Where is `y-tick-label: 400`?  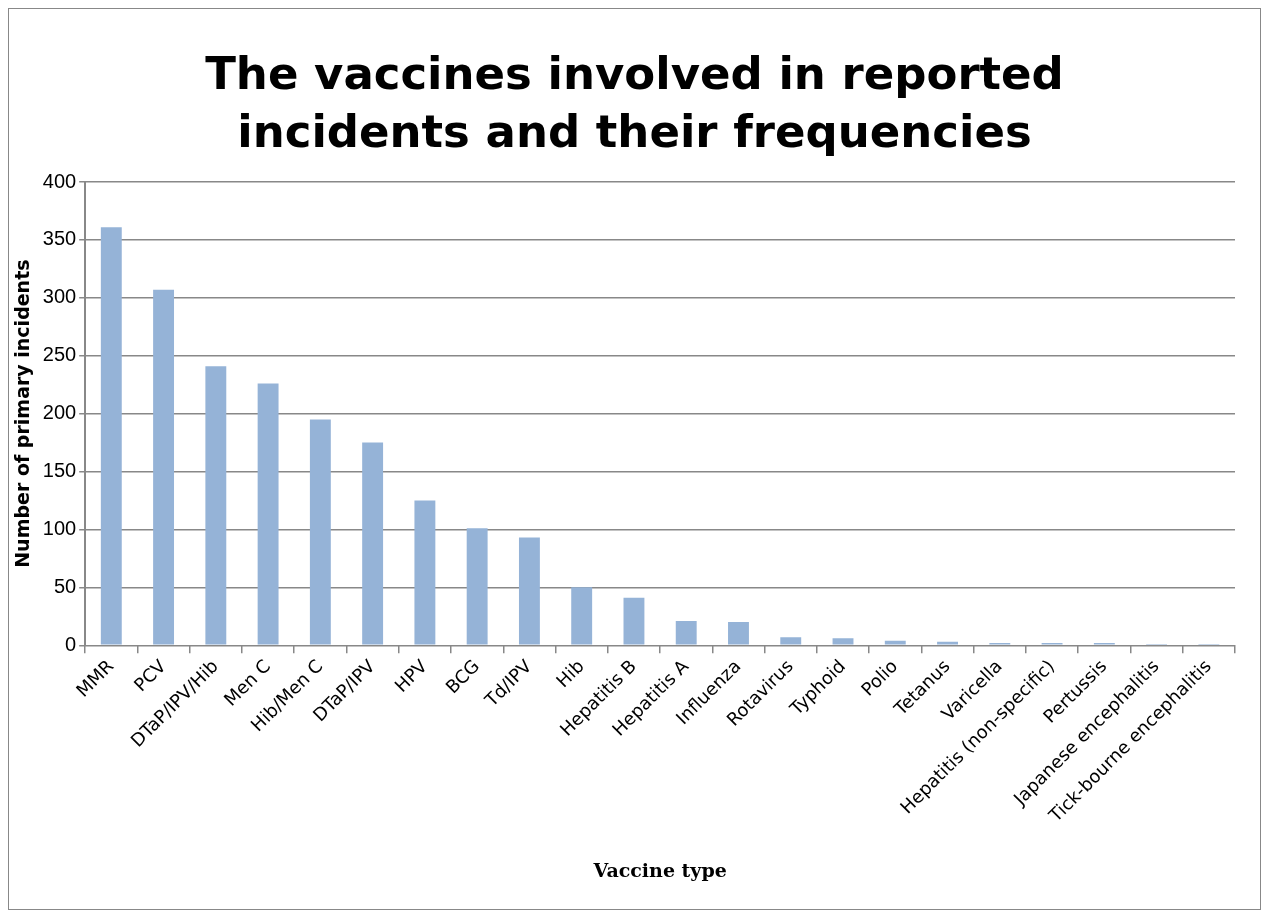
y-tick-label: 400 is located at coordinates (59, 180).